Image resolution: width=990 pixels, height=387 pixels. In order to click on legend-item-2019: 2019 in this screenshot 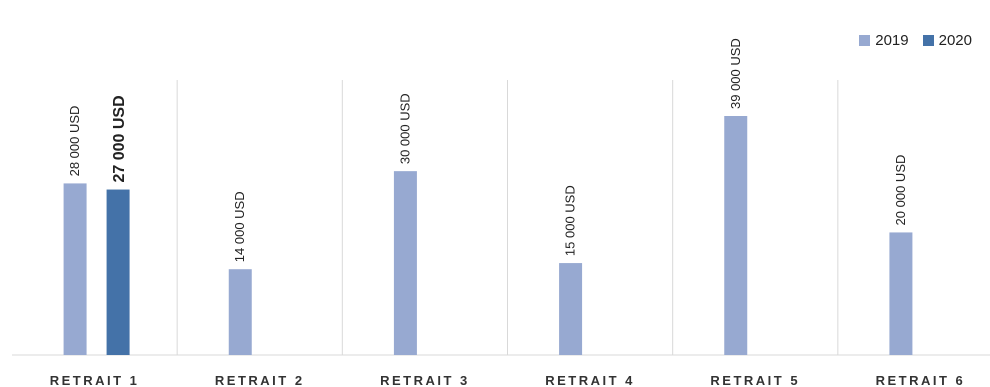, I will do `click(884, 40)`.